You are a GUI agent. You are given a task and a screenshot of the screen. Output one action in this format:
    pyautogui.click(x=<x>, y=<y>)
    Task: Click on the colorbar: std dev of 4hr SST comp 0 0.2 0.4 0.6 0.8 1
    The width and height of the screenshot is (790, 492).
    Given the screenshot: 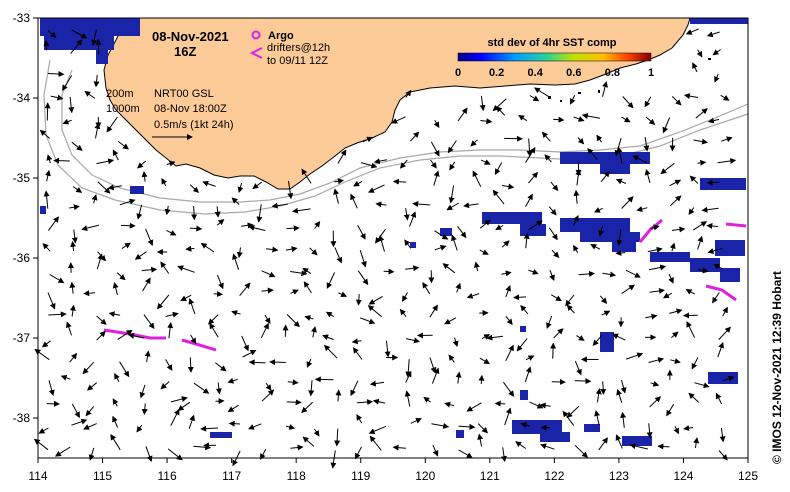 What is the action you would take?
    pyautogui.click(x=554, y=58)
    